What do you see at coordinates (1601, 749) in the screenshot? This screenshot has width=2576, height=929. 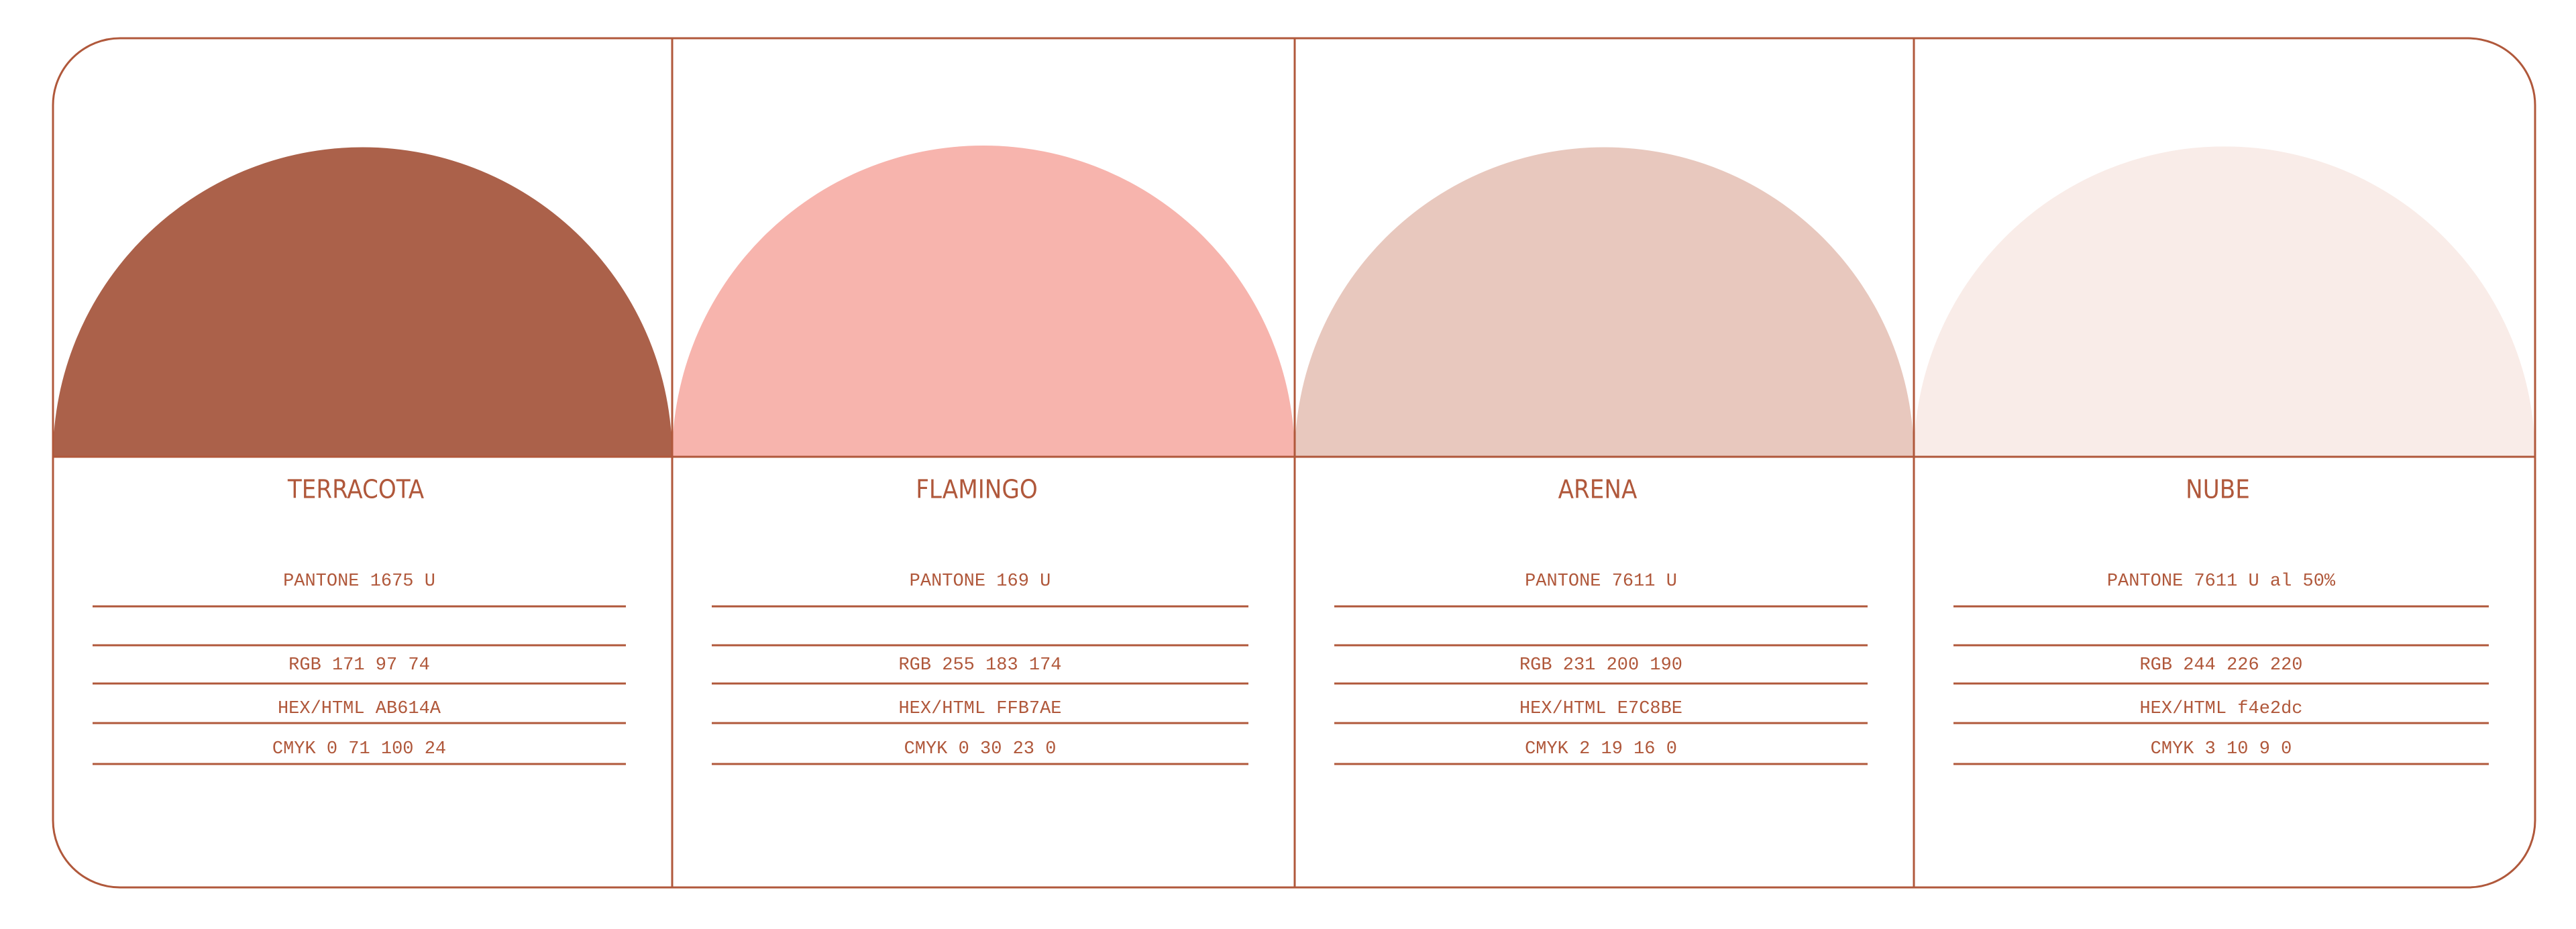 I see `cmyk: CMYK 2 19 16 0` at bounding box center [1601, 749].